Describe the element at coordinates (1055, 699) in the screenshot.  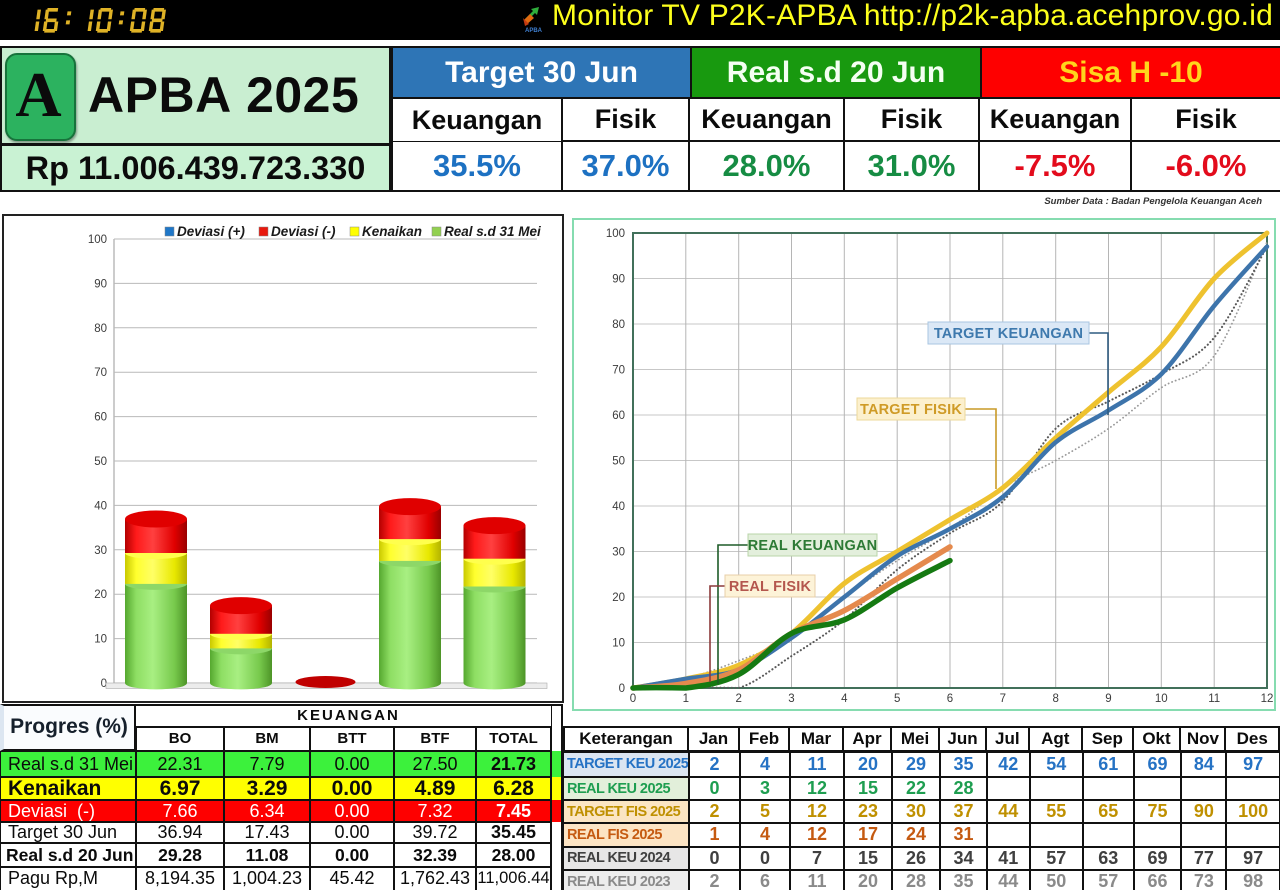
I see `svg-text: 8` at that location.